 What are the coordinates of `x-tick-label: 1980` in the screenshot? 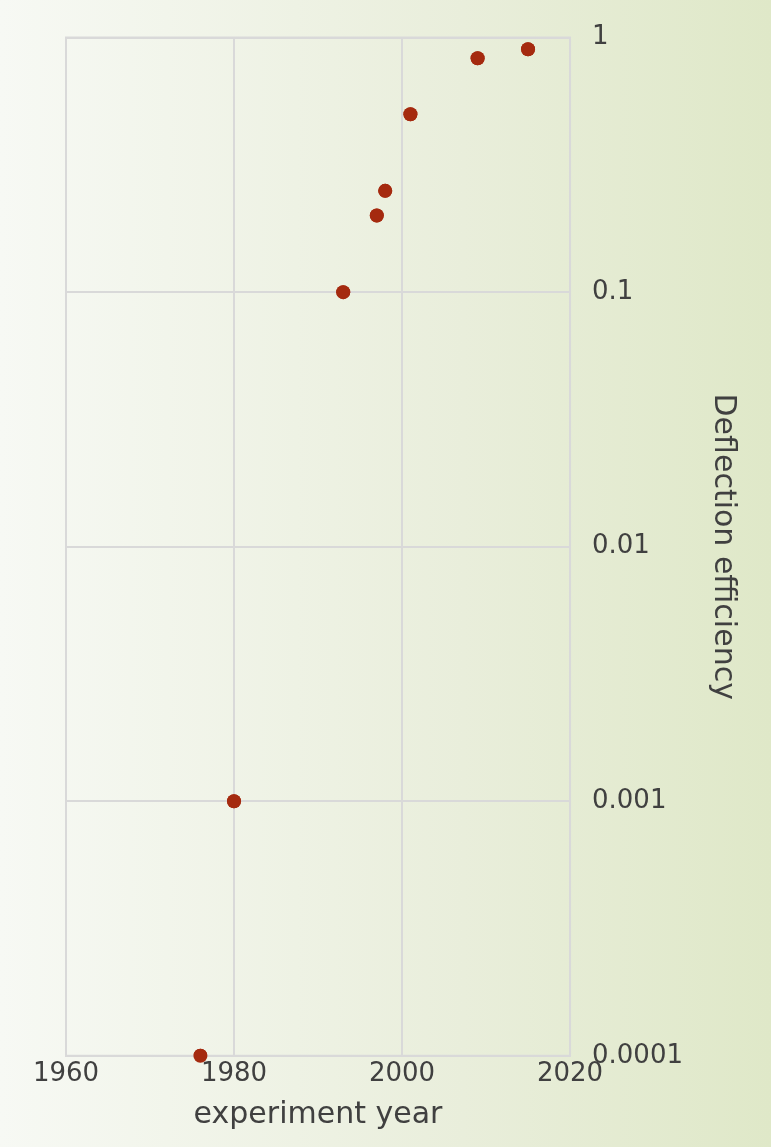 It's located at (234, 1072).